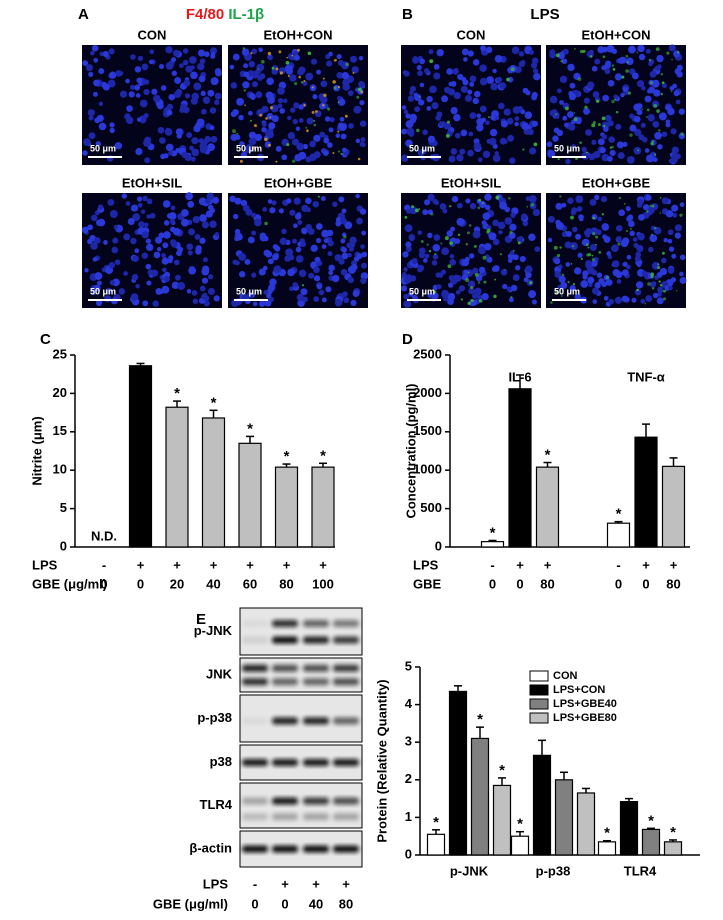 This screenshot has width=723, height=920. I want to click on significance-mark: *, so click(502, 770).